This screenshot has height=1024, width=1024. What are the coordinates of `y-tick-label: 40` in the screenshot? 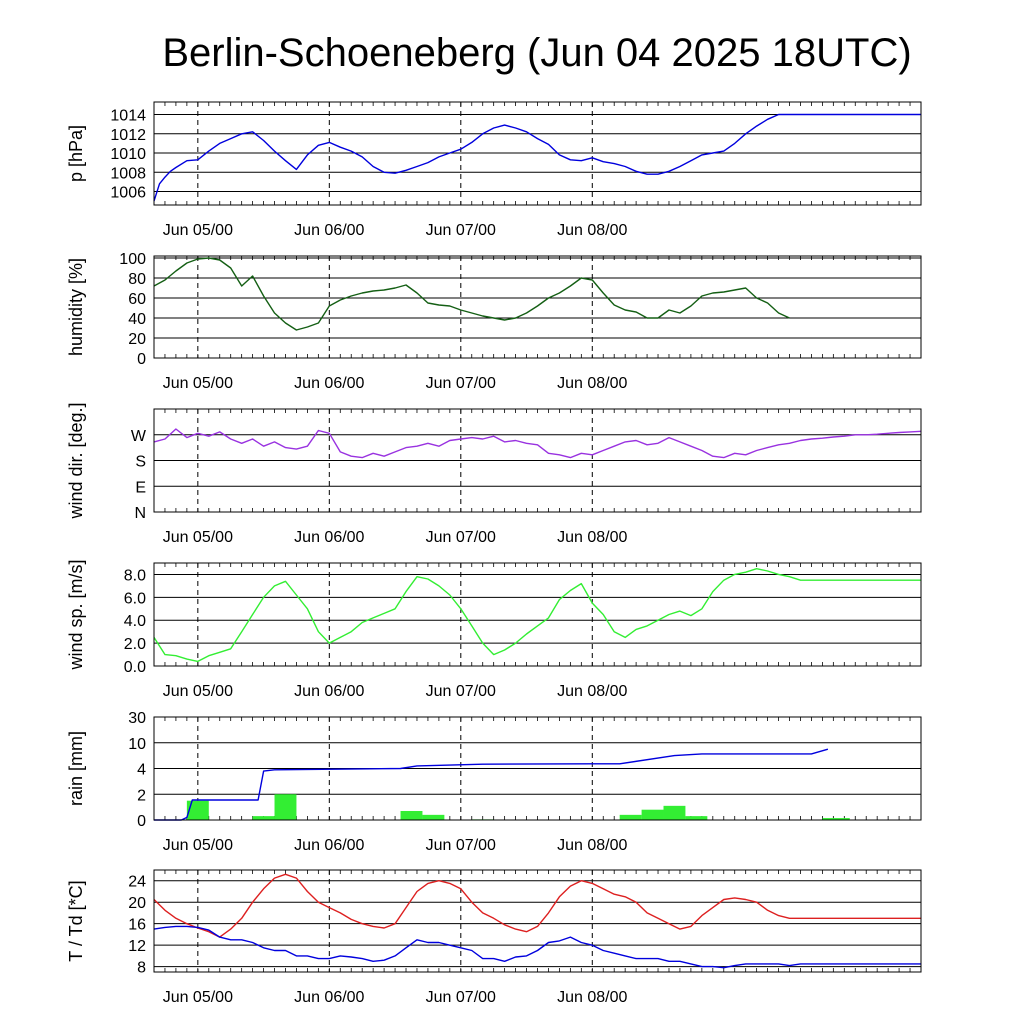 It's located at (137, 319).